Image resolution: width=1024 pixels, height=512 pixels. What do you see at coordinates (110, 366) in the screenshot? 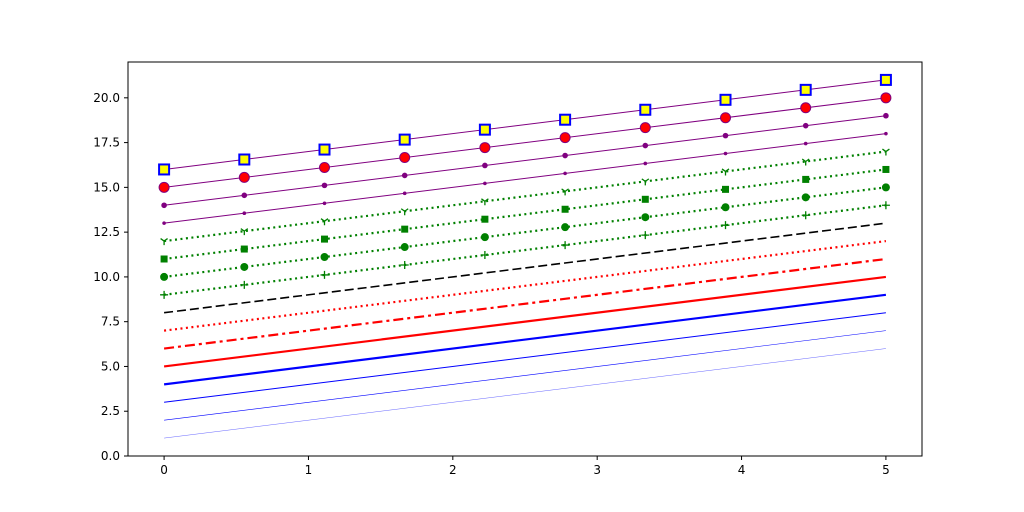
I see `y-tick-label: 5.0` at bounding box center [110, 366].